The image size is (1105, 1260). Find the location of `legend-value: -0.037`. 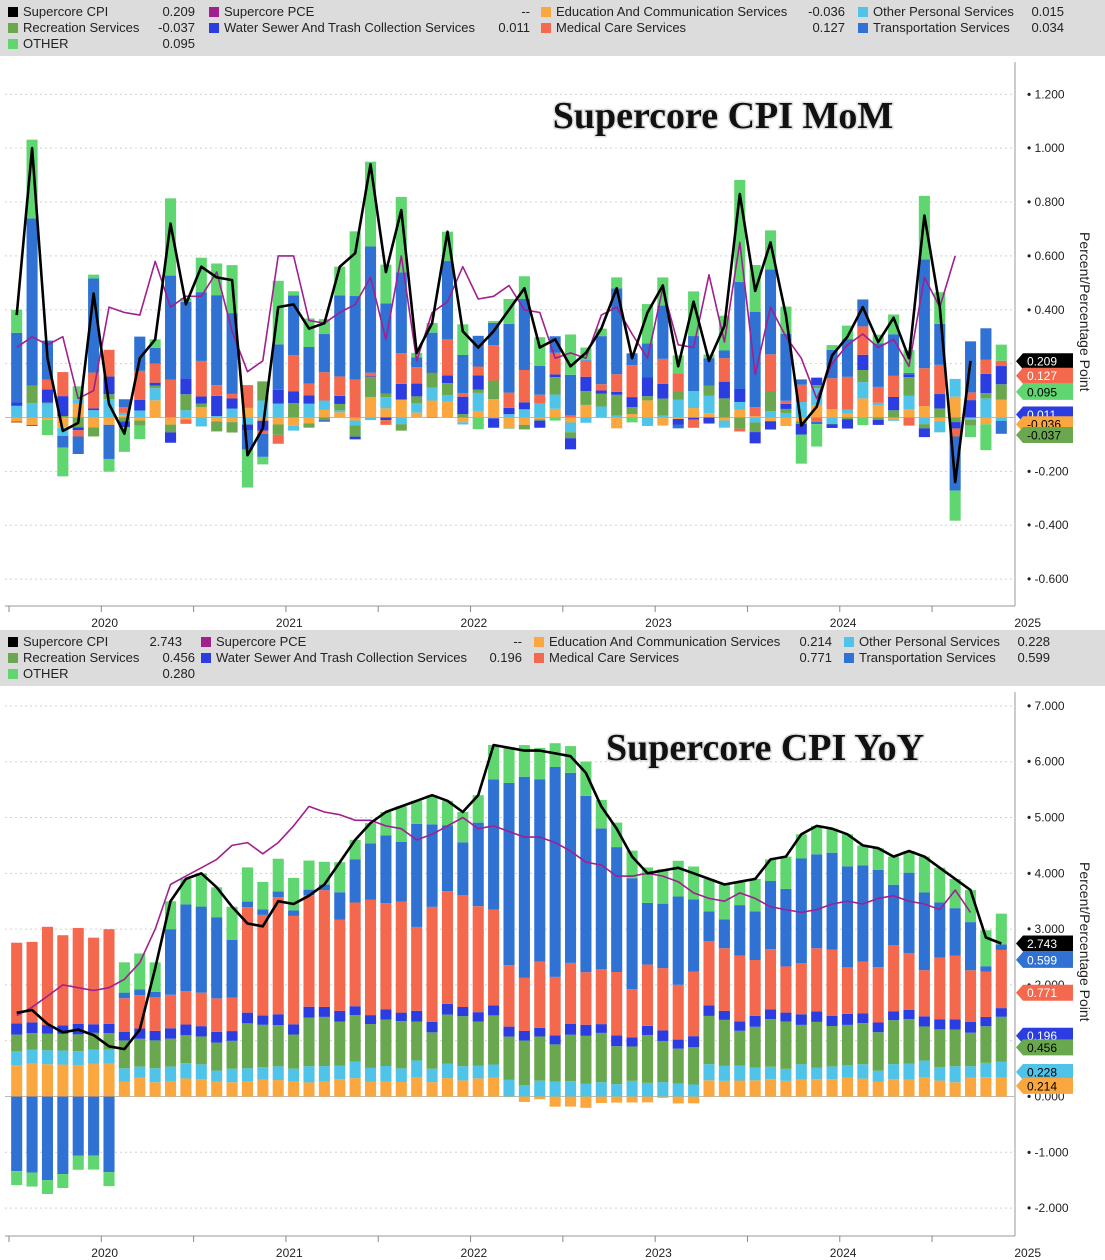

legend-value: -0.037 is located at coordinates (176, 27).